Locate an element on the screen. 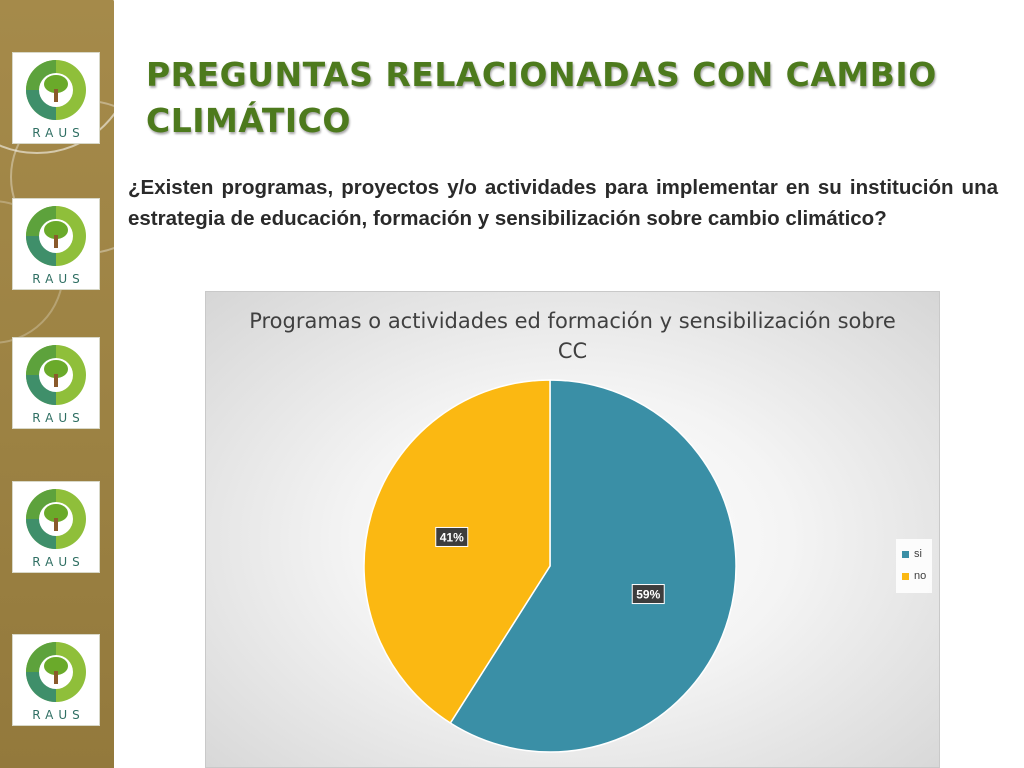  legend-label-no: no is located at coordinates (920, 576).